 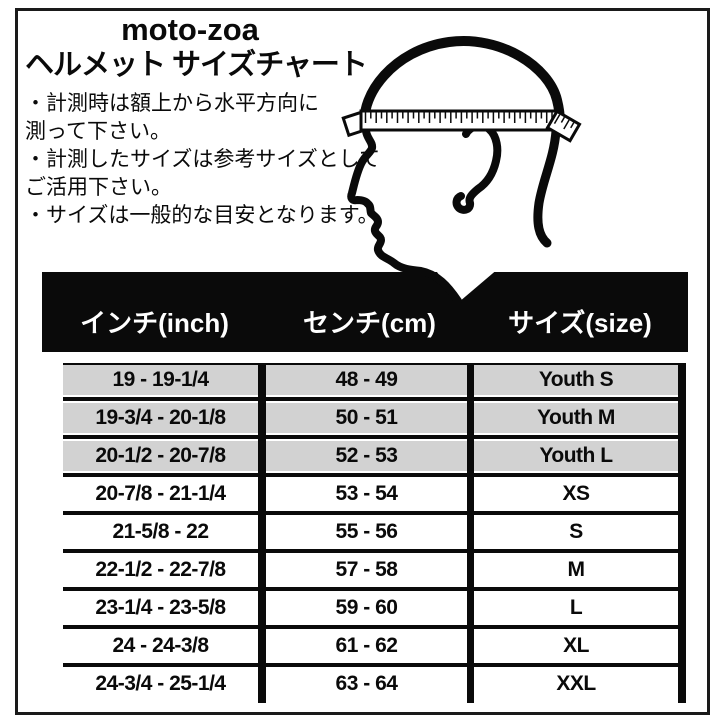 What do you see at coordinates (196, 65) in the screenshot?
I see `page-title: ヘルメット サイズチャート` at bounding box center [196, 65].